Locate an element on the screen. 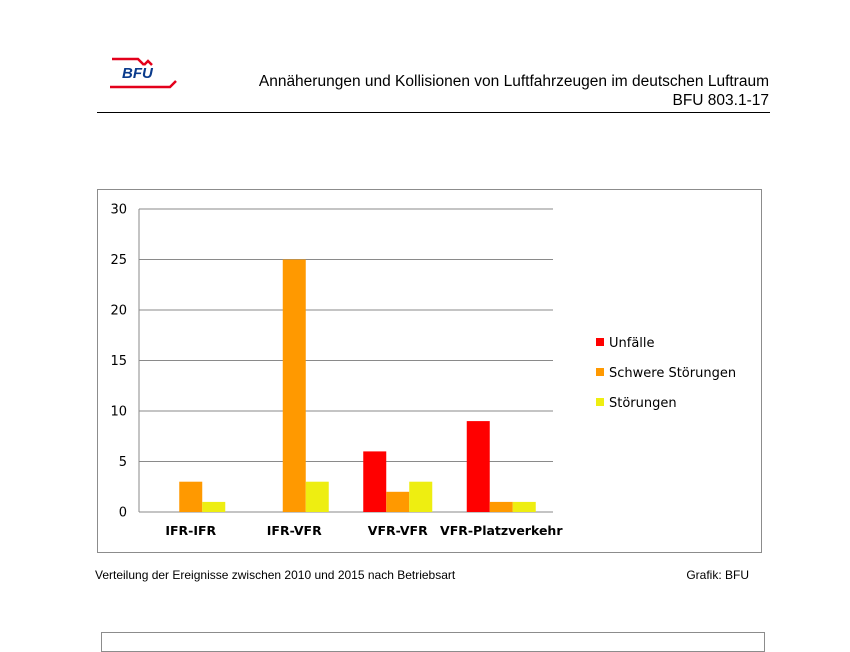  x-category-label: IFR-IFR is located at coordinates (190, 530).